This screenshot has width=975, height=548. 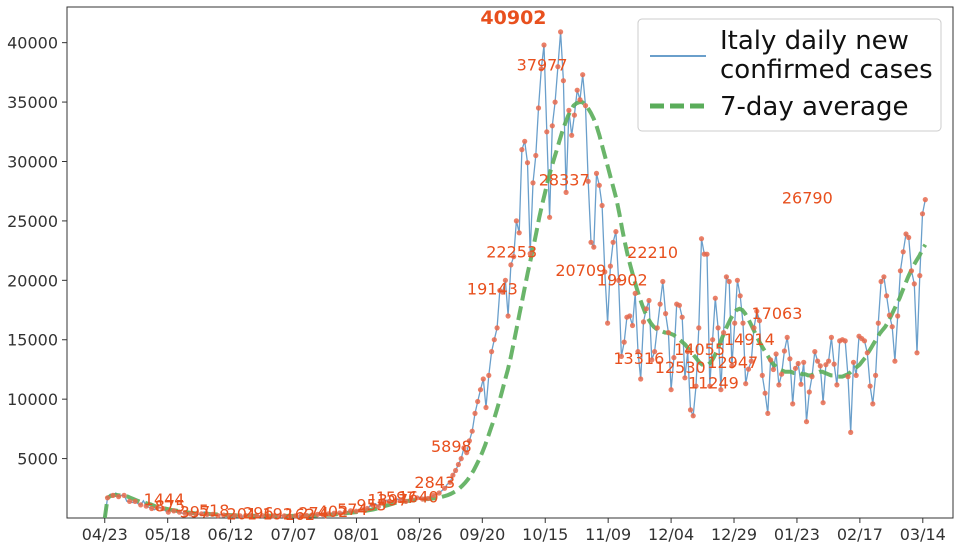 What do you see at coordinates (545, 534) in the screenshot?
I see `x-tick-label: 10/15` at bounding box center [545, 534].